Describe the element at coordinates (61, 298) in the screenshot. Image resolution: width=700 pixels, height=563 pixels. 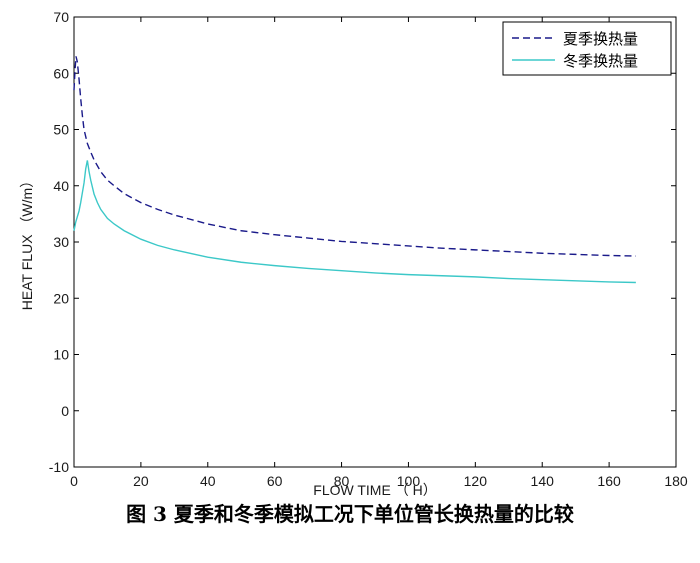
I see `y-tick-label: 20` at that location.